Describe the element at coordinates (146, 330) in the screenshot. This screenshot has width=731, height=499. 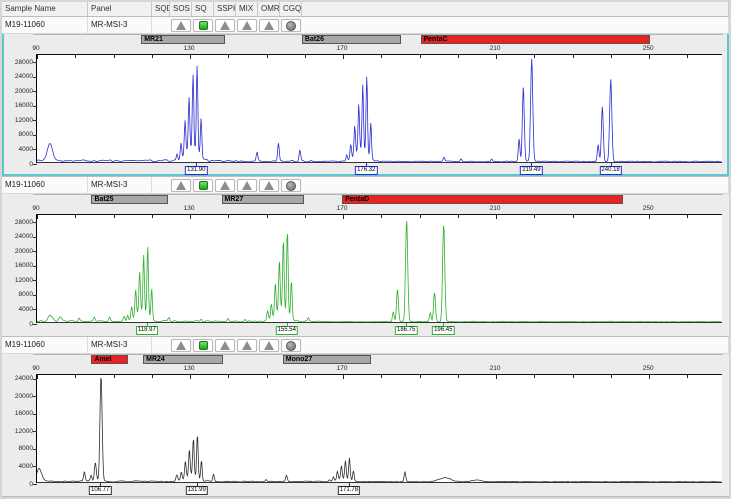
I see `peak-size-label: 118.97` at that location.